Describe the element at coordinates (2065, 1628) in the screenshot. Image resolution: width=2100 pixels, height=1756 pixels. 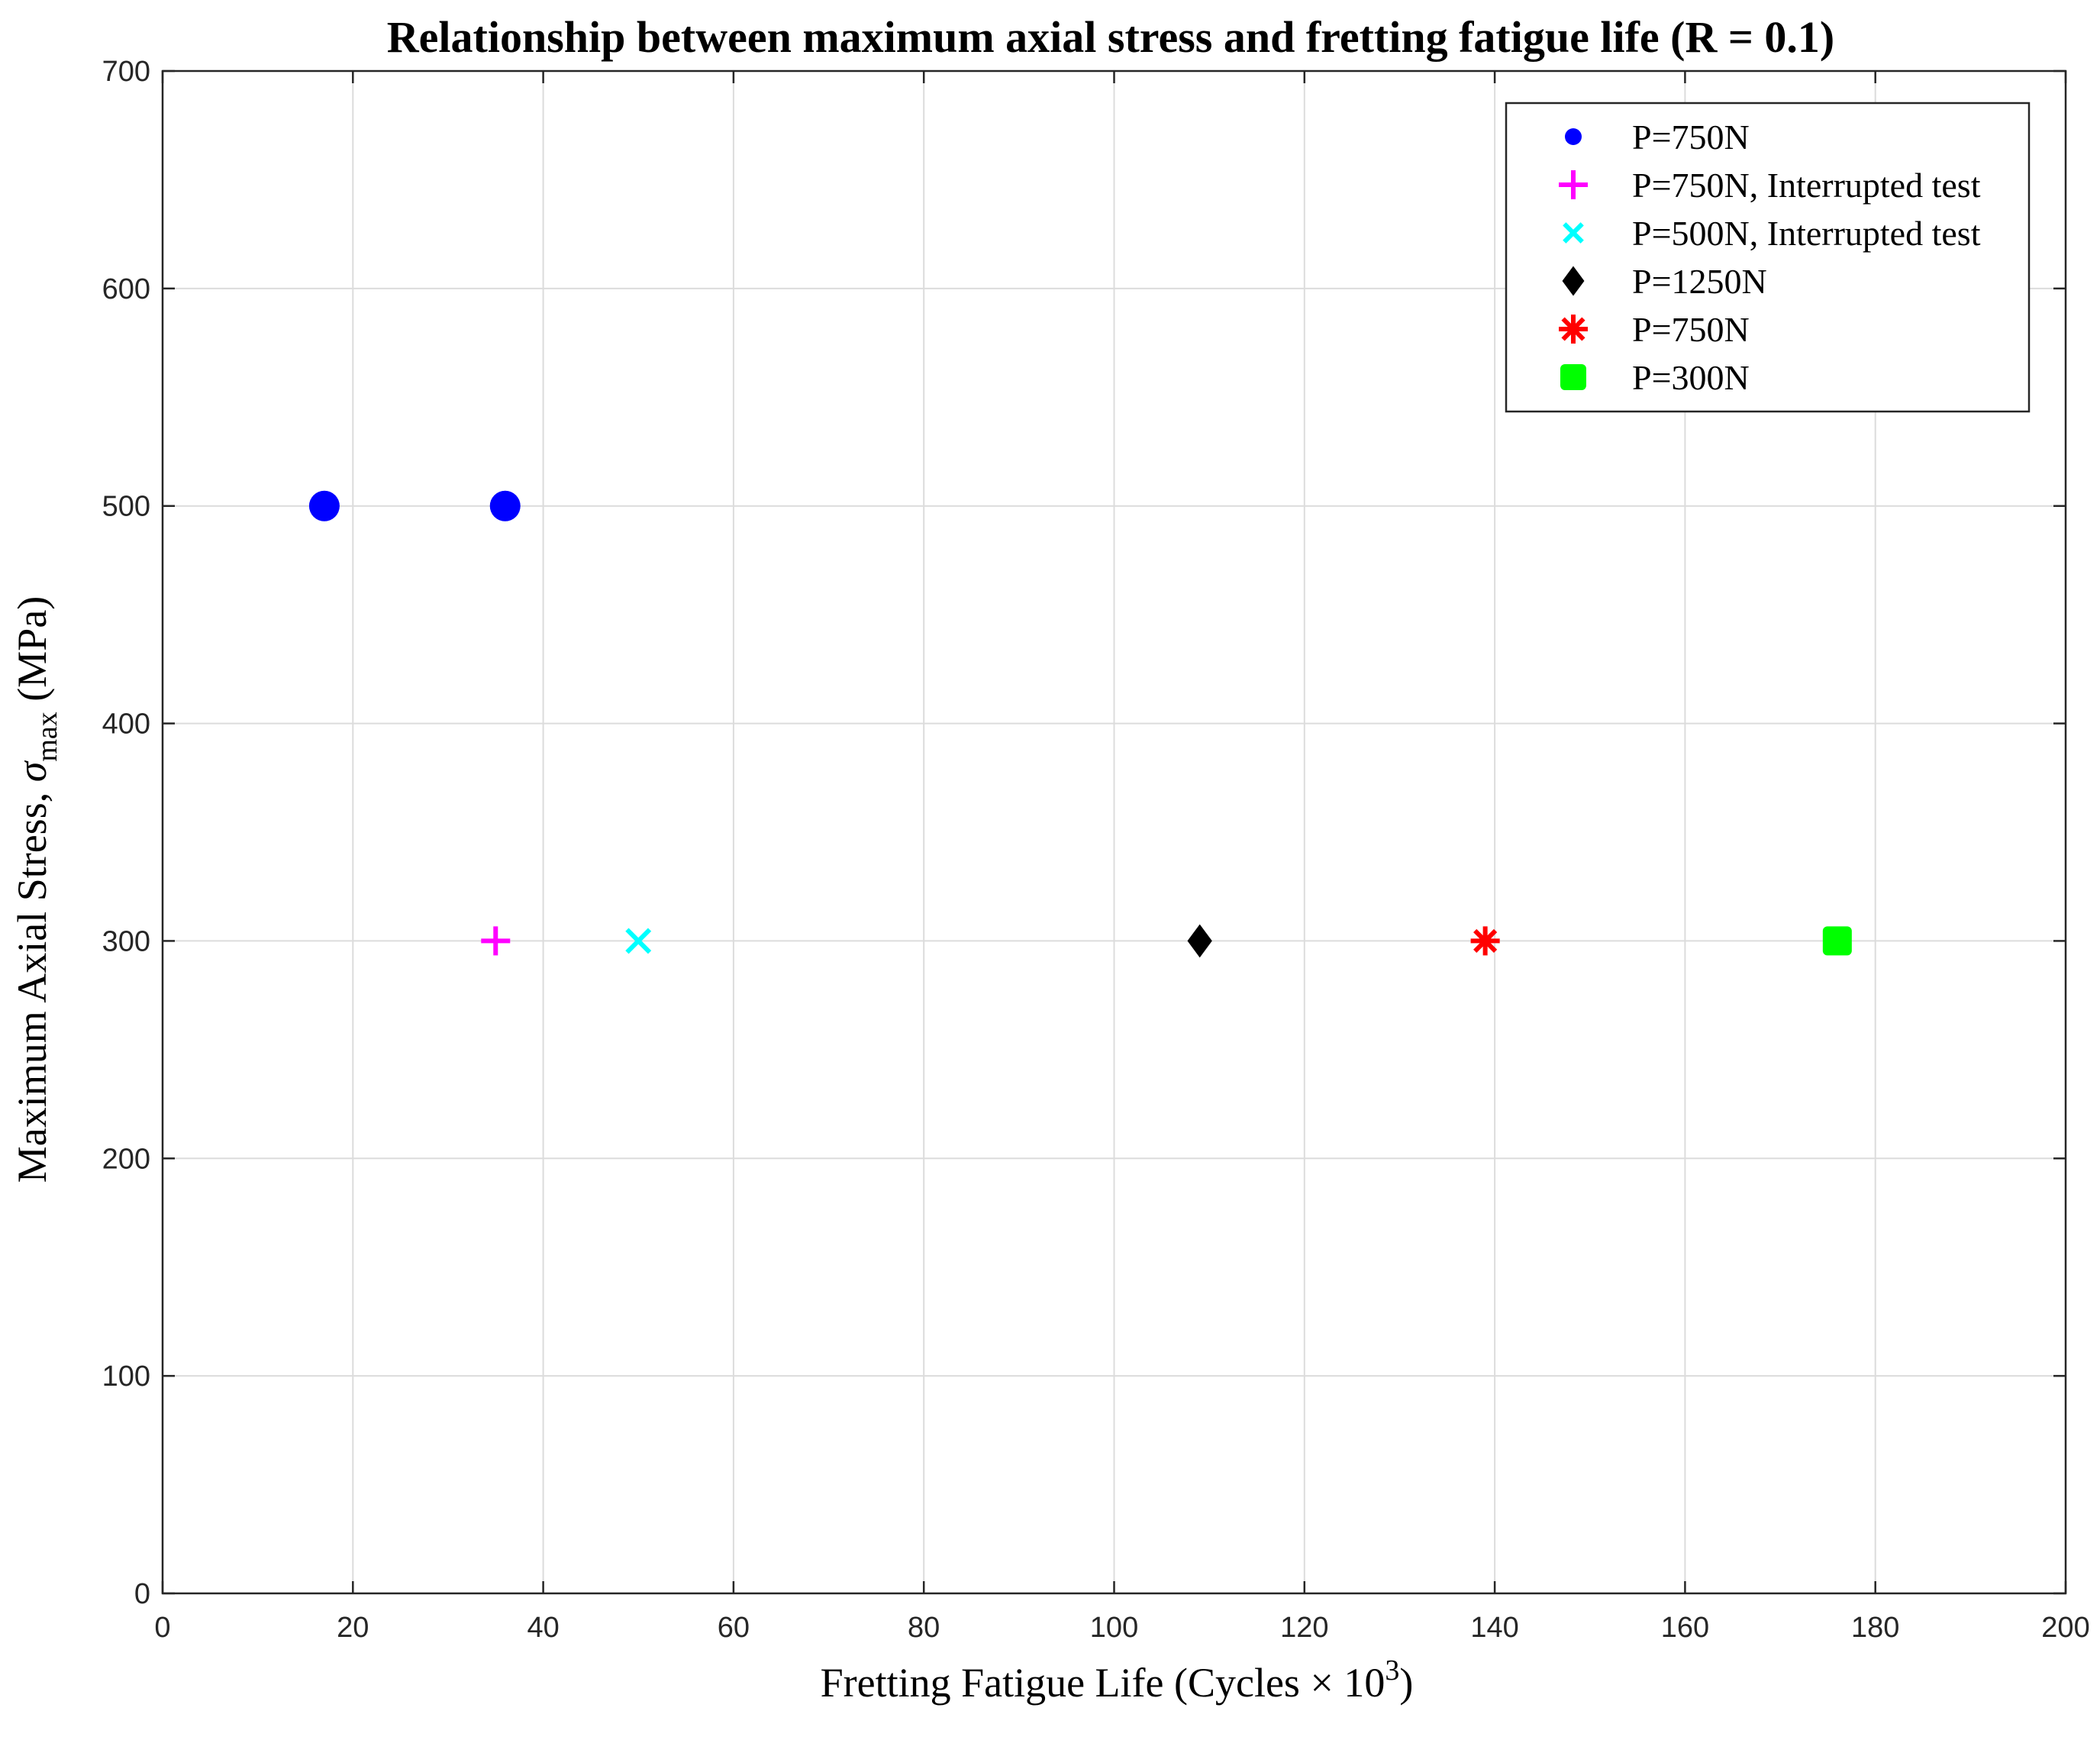
I see `x-tick-label: 200` at that location.